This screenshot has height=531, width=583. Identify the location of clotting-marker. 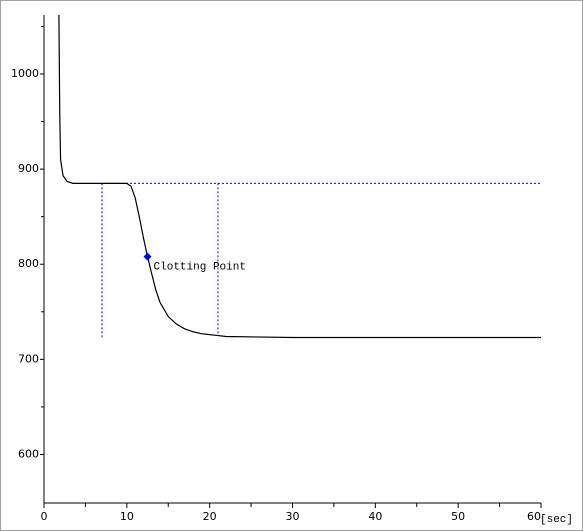
(147, 256).